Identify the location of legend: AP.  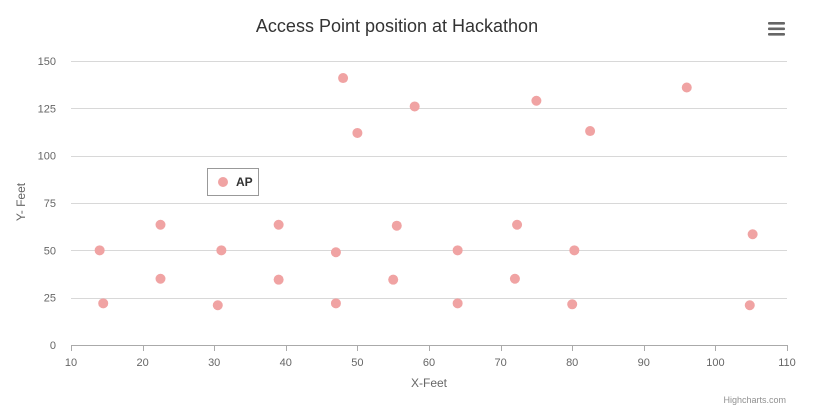
(233, 182).